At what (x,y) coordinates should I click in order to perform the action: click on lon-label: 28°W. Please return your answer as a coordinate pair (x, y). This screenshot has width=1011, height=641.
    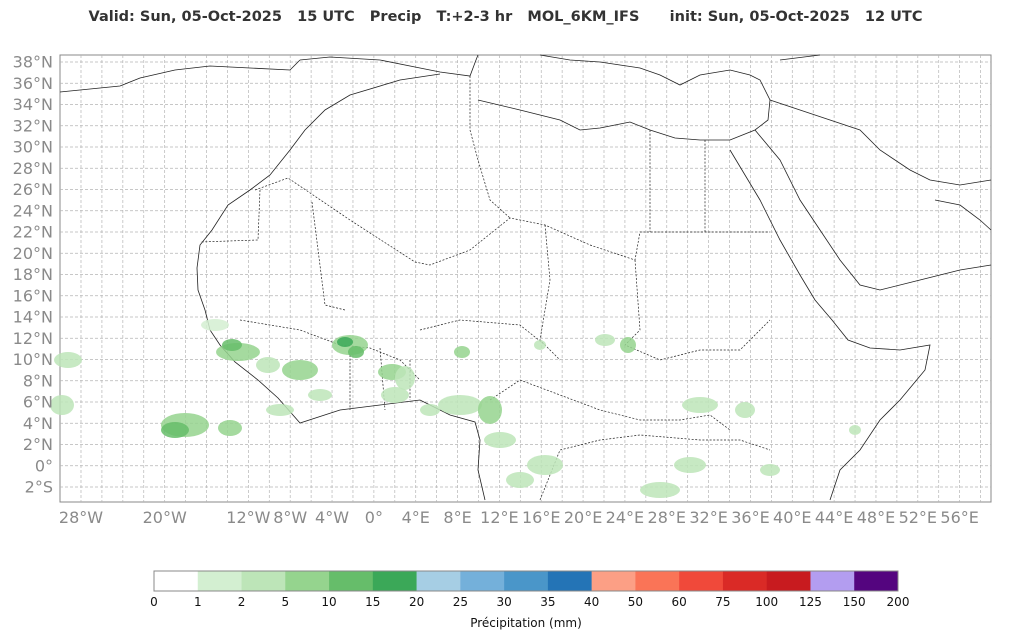
    Looking at the image, I should click on (81, 517).